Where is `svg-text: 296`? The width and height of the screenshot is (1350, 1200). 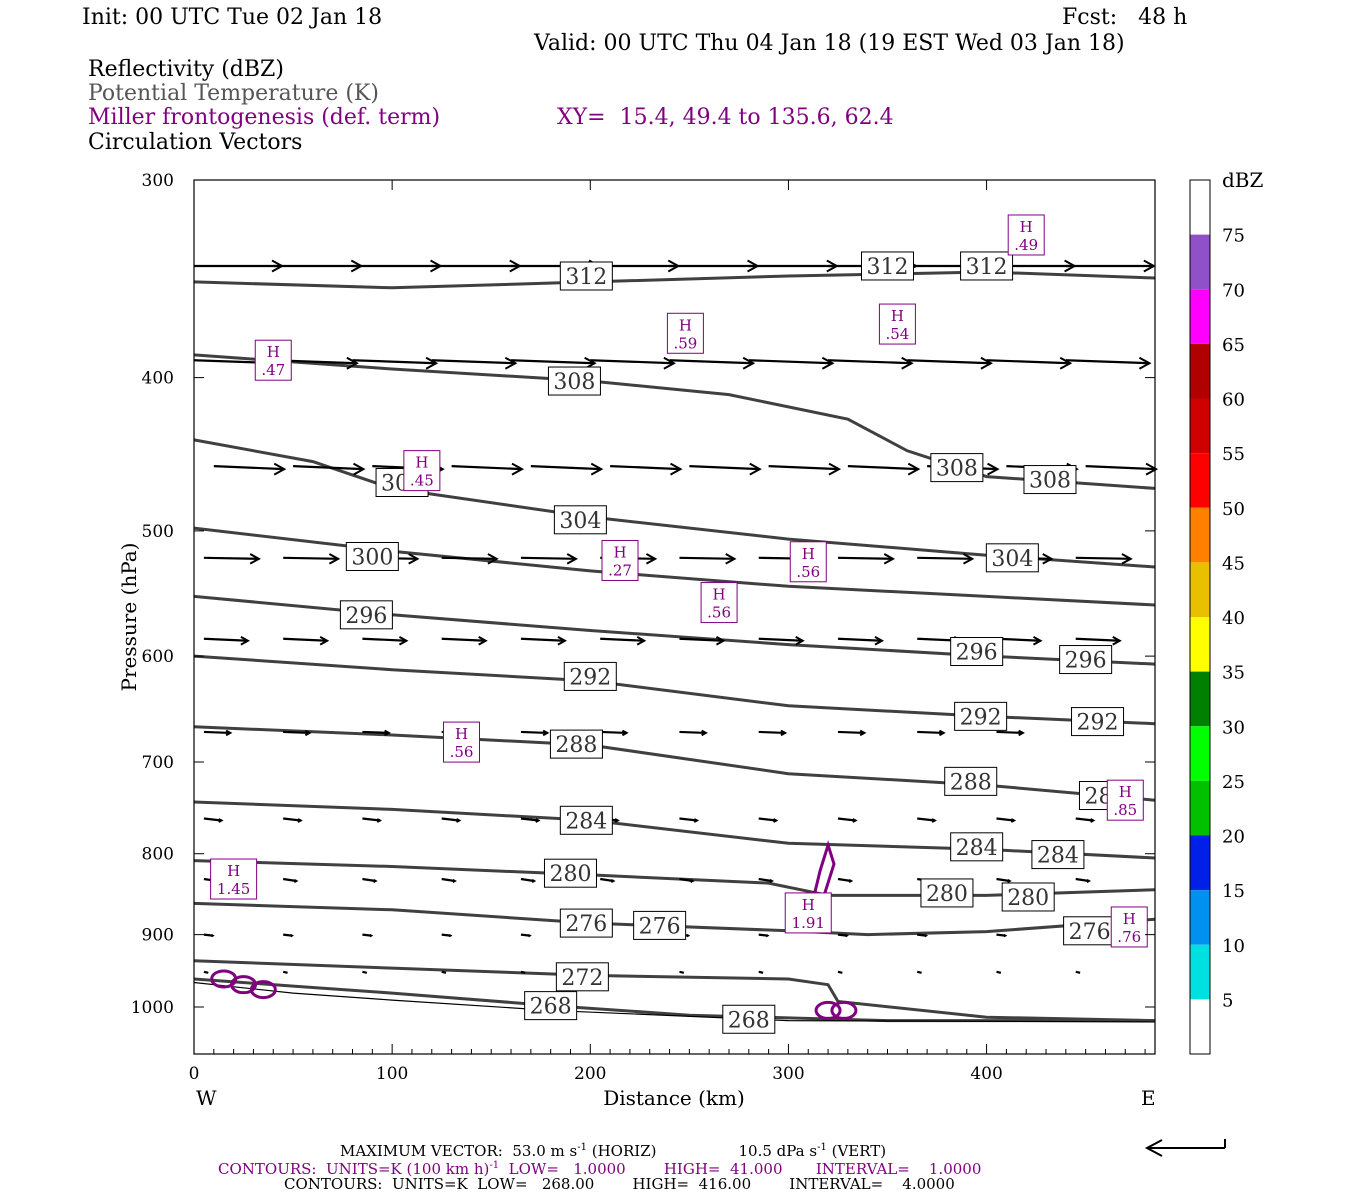 svg-text: 296 is located at coordinates (977, 653).